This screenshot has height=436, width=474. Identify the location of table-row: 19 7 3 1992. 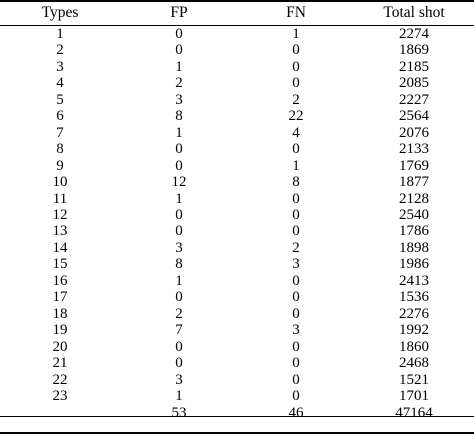
(237, 330).